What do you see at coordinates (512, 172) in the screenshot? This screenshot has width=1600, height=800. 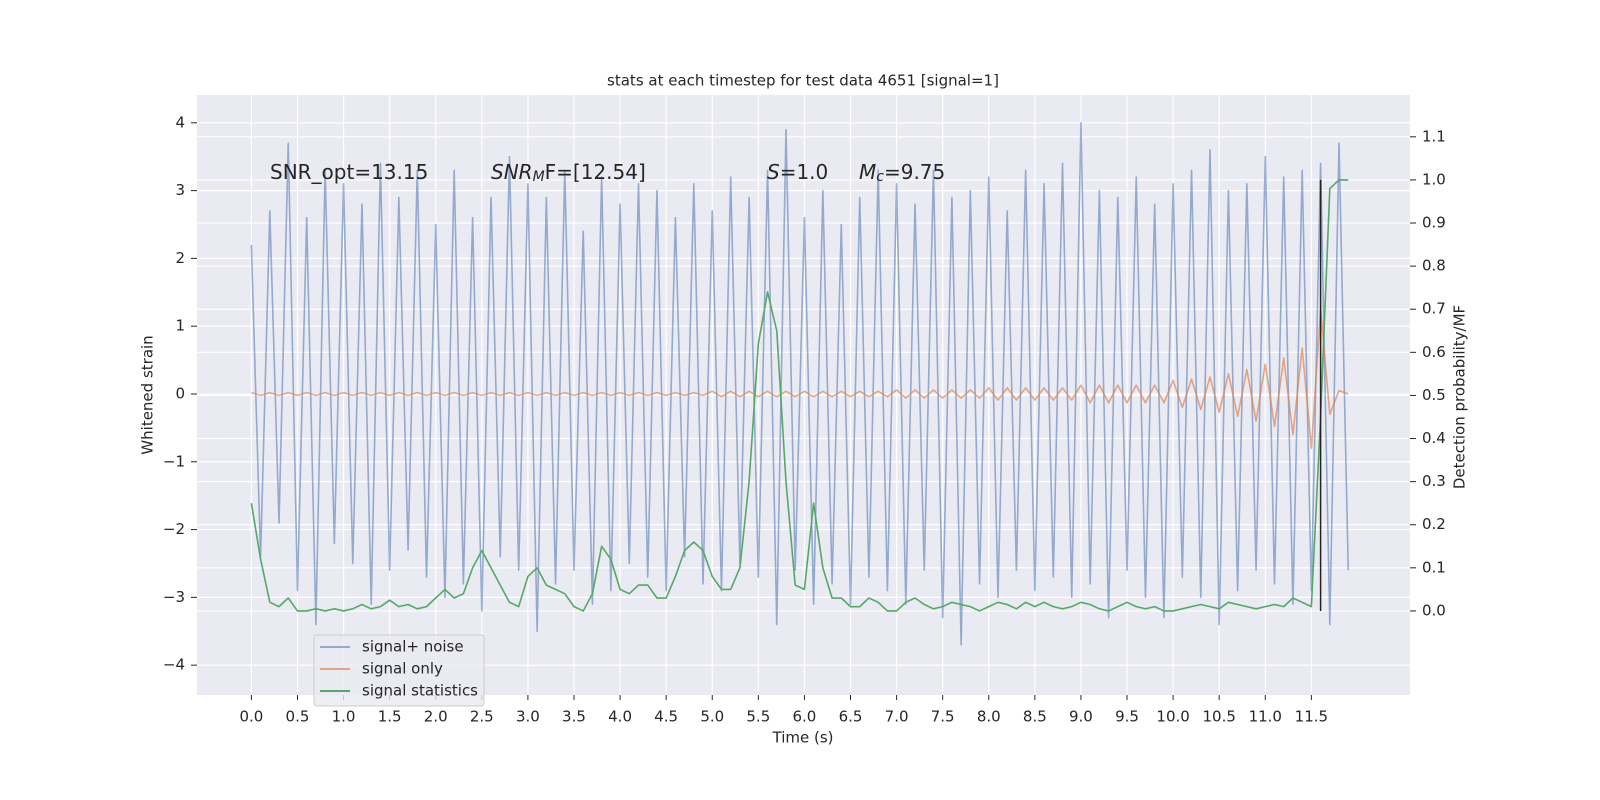 I see `annotation-part: SNR` at bounding box center [512, 172].